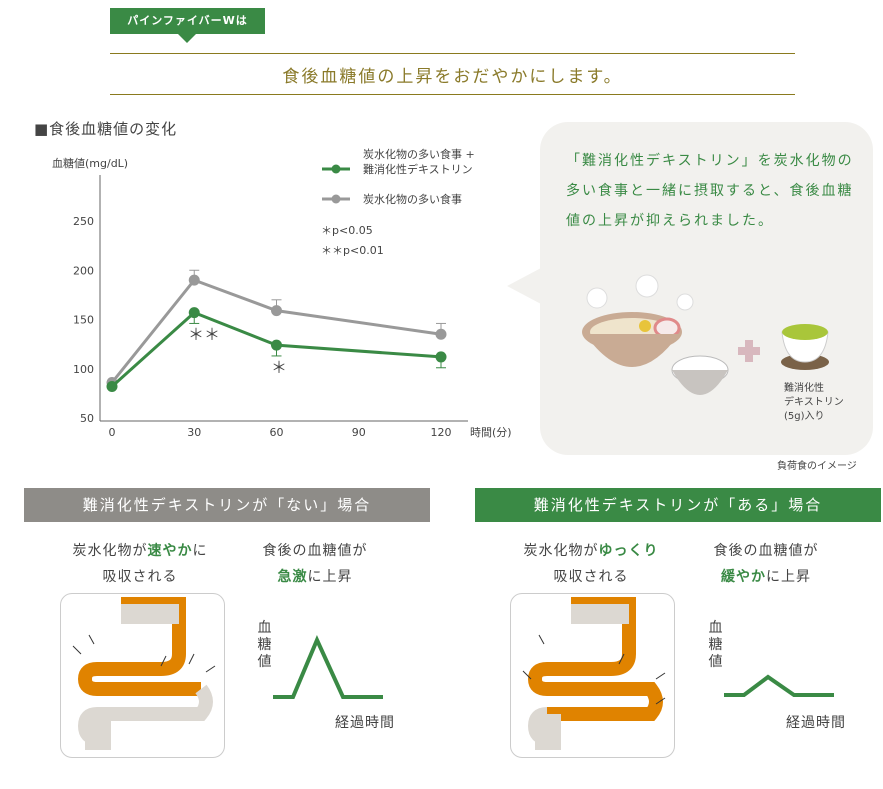 Image resolution: width=883 pixels, height=789 pixels. I want to click on divider-bottom, so click(452, 94).